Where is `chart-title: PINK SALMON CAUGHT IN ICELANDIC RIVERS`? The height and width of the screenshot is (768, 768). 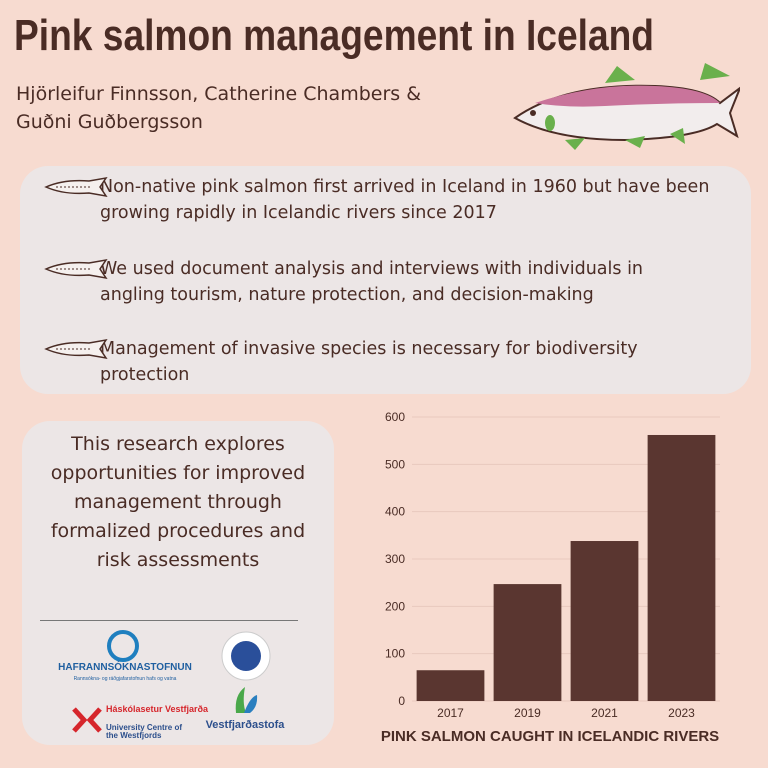 chart-title: PINK SALMON CAUGHT IN ICELANDIC RIVERS is located at coordinates (550, 736).